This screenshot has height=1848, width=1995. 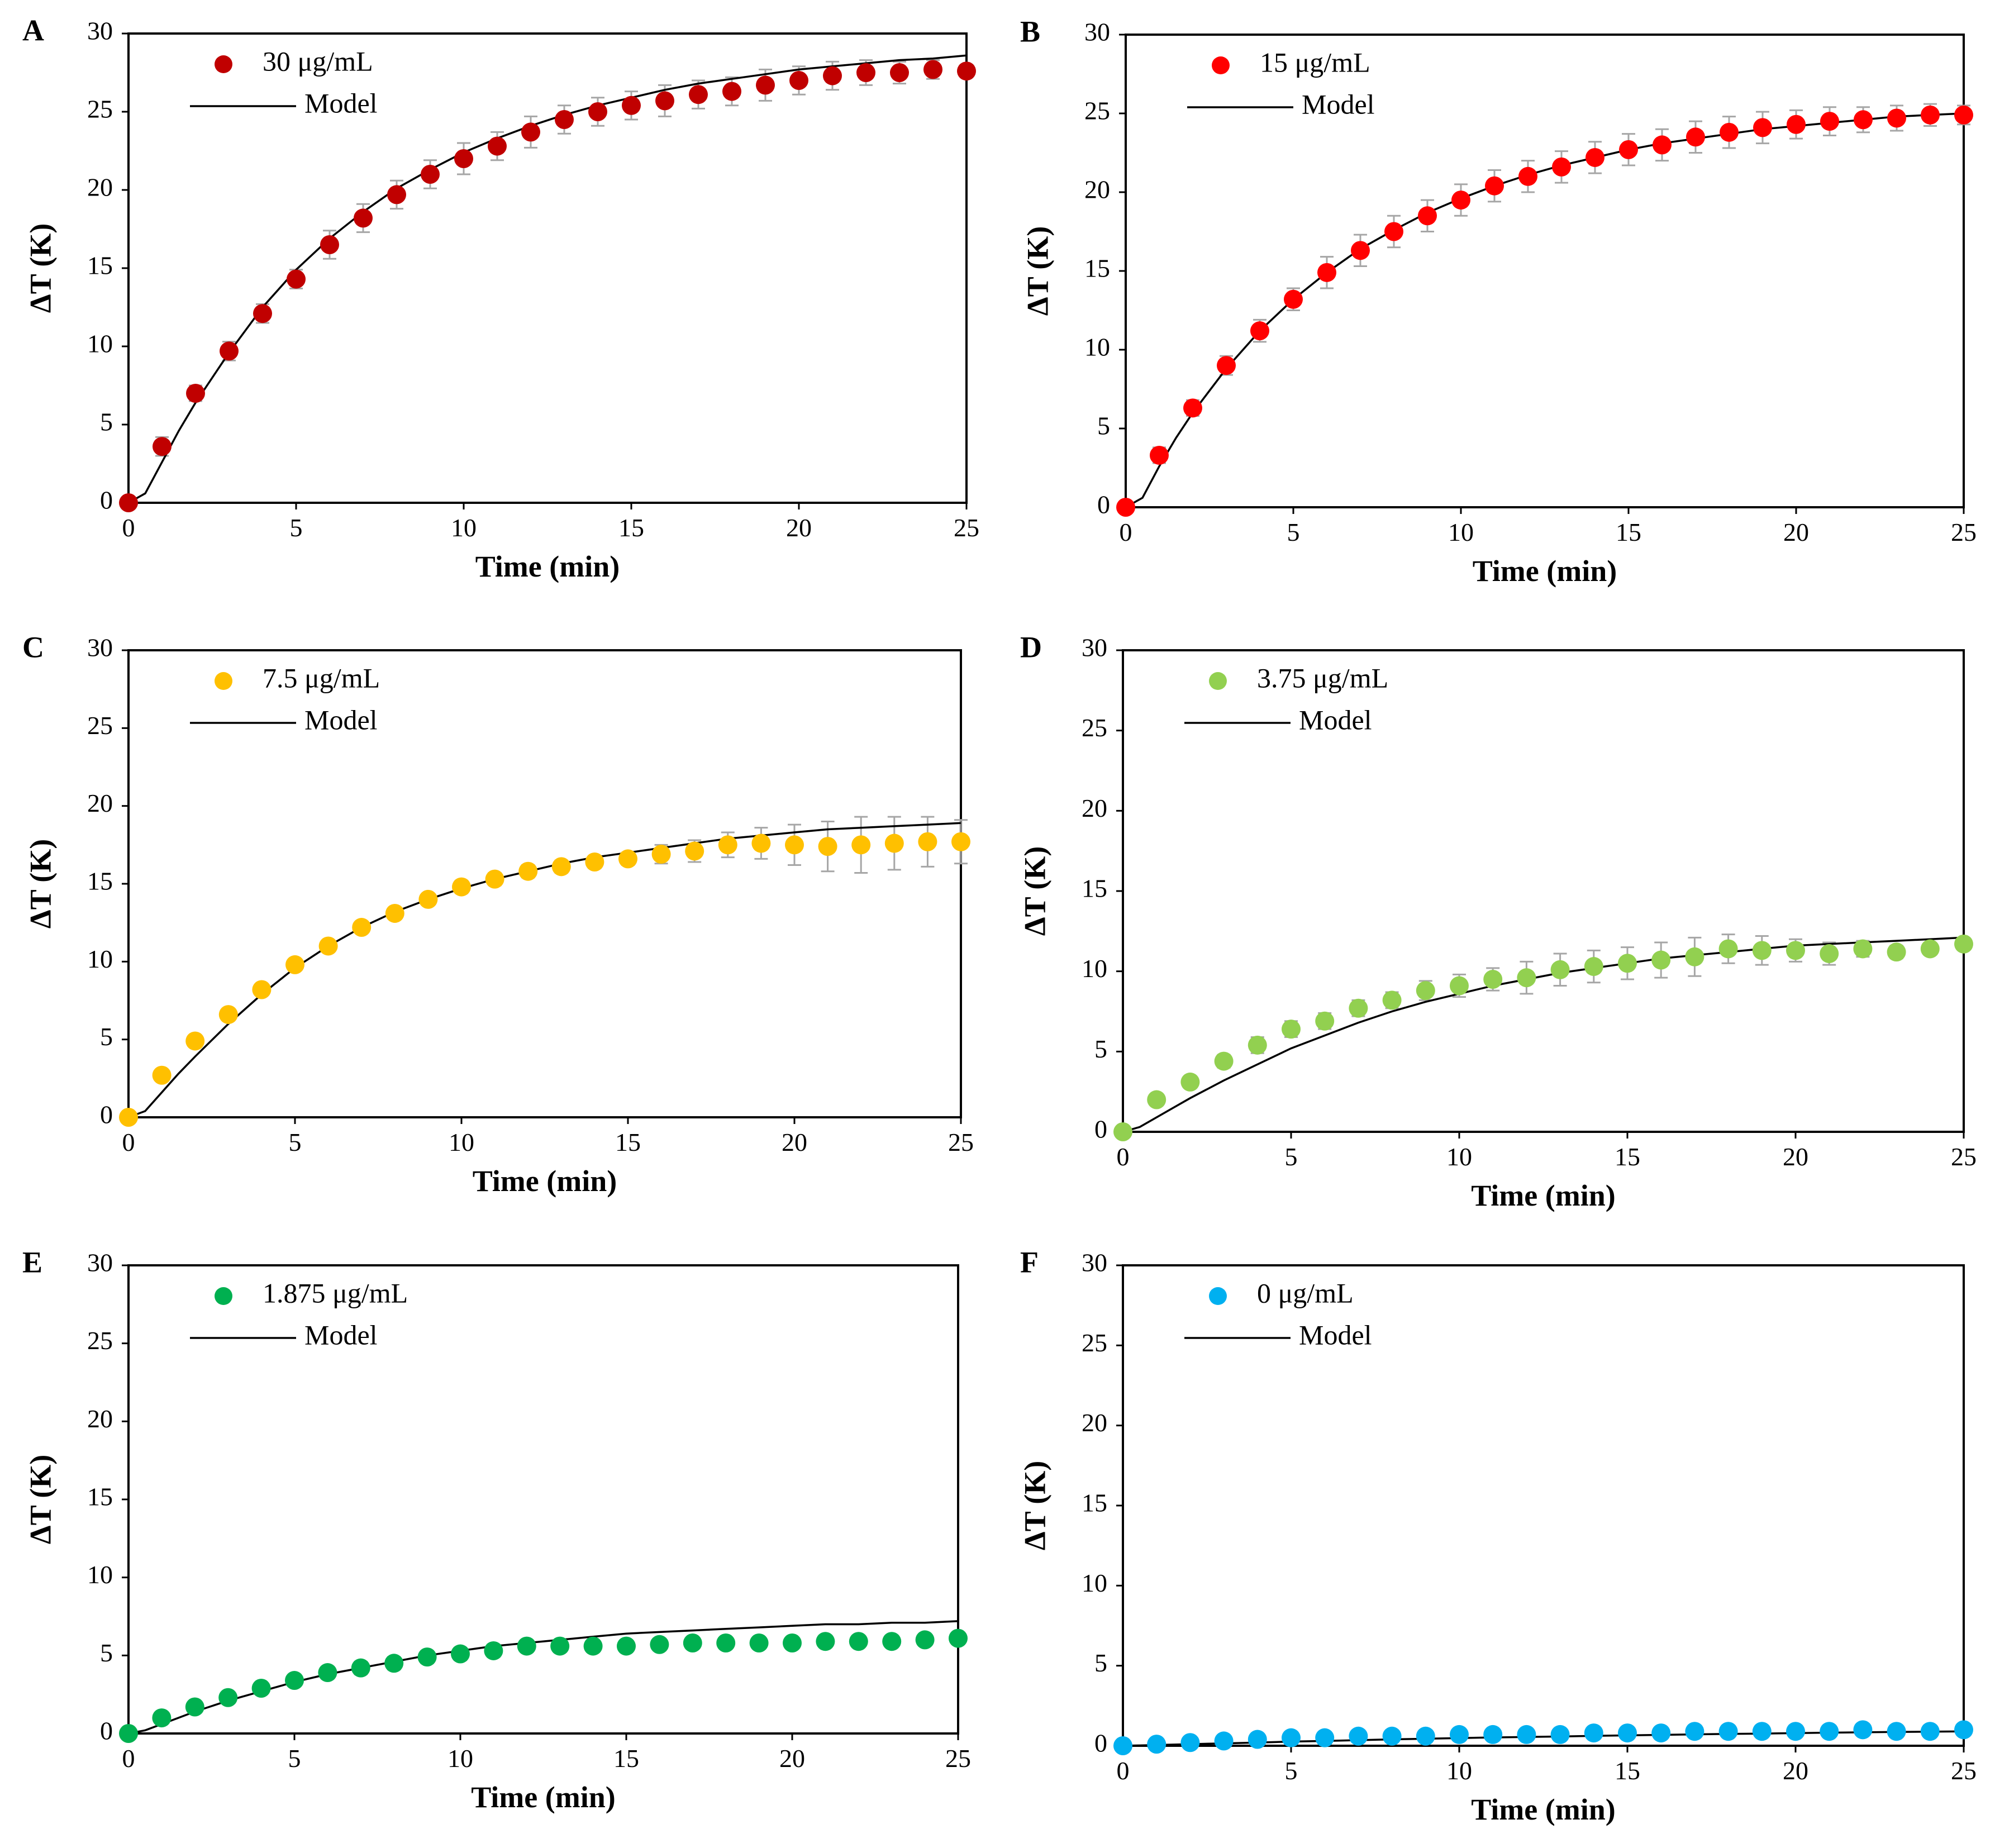 What do you see at coordinates (1322, 677) in the screenshot?
I see `legend-label-d: 3.75 μg/mL` at bounding box center [1322, 677].